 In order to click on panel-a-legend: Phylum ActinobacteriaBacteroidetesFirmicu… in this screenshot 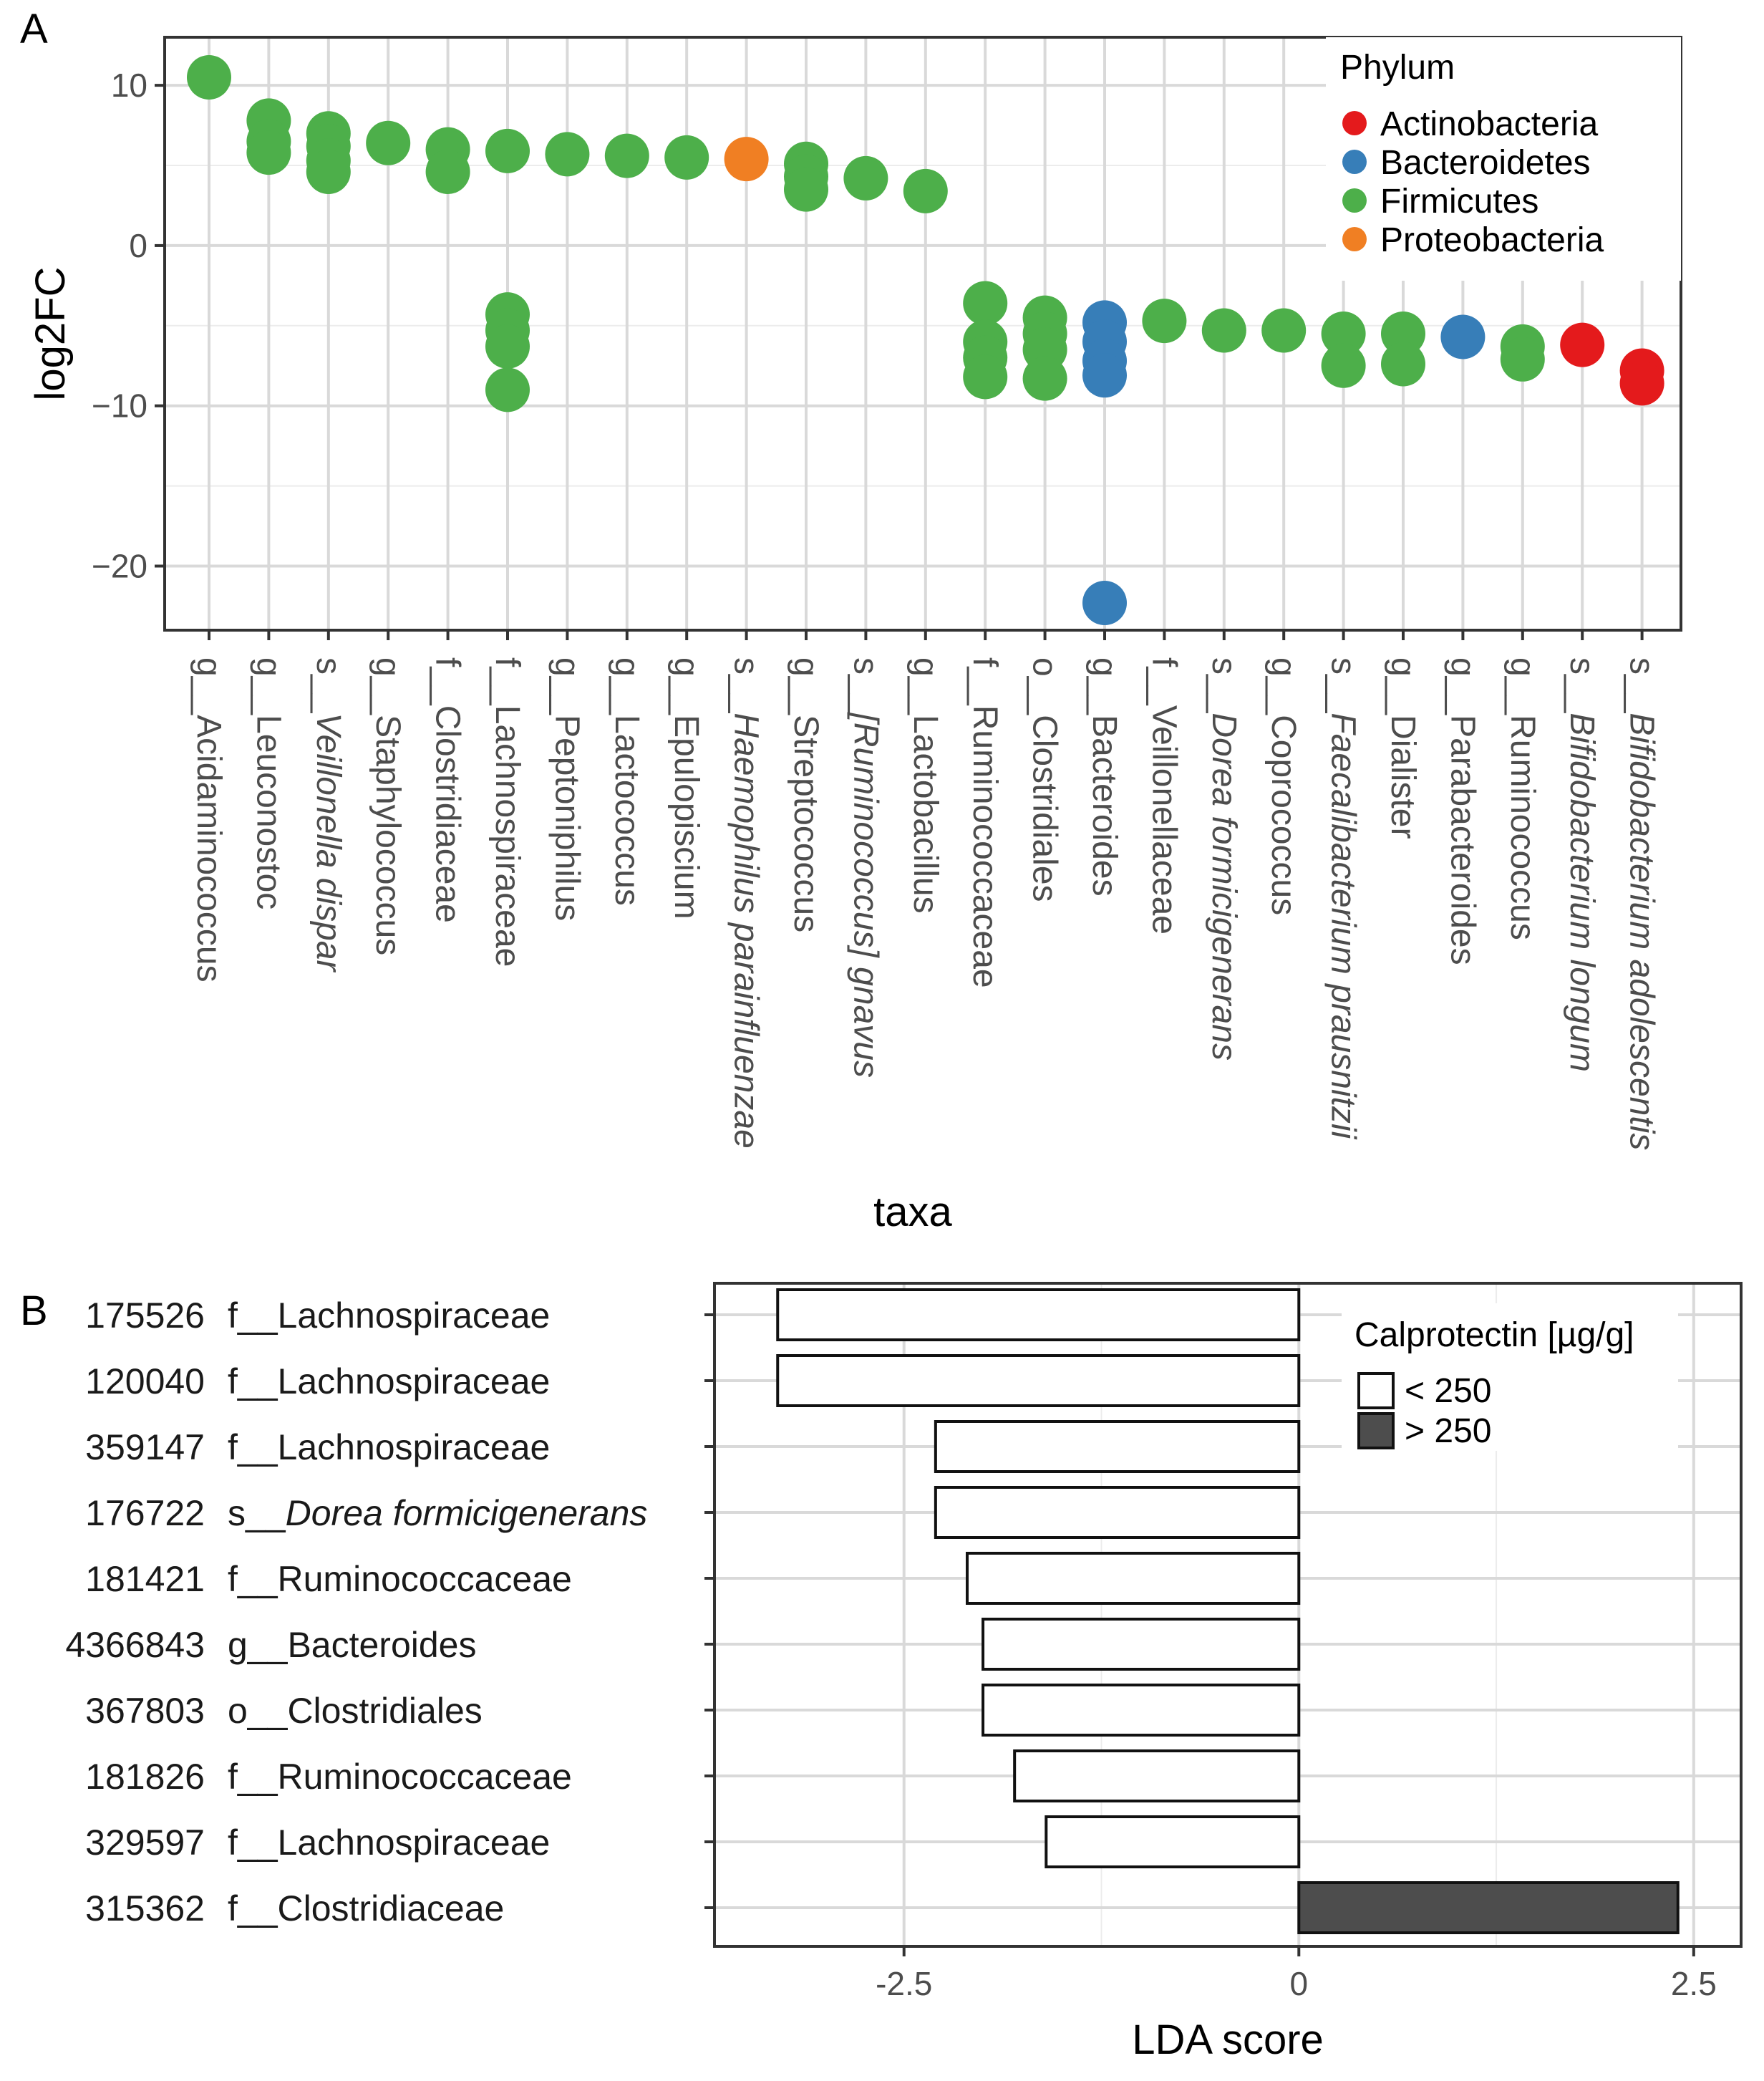, I will do `click(1503, 159)`.